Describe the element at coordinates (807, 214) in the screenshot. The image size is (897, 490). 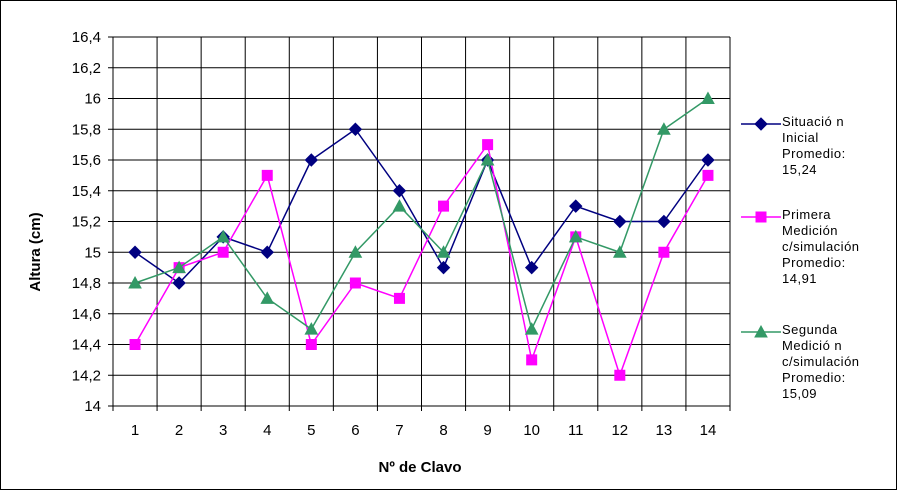
I see `legend-label-line: Primera` at that location.